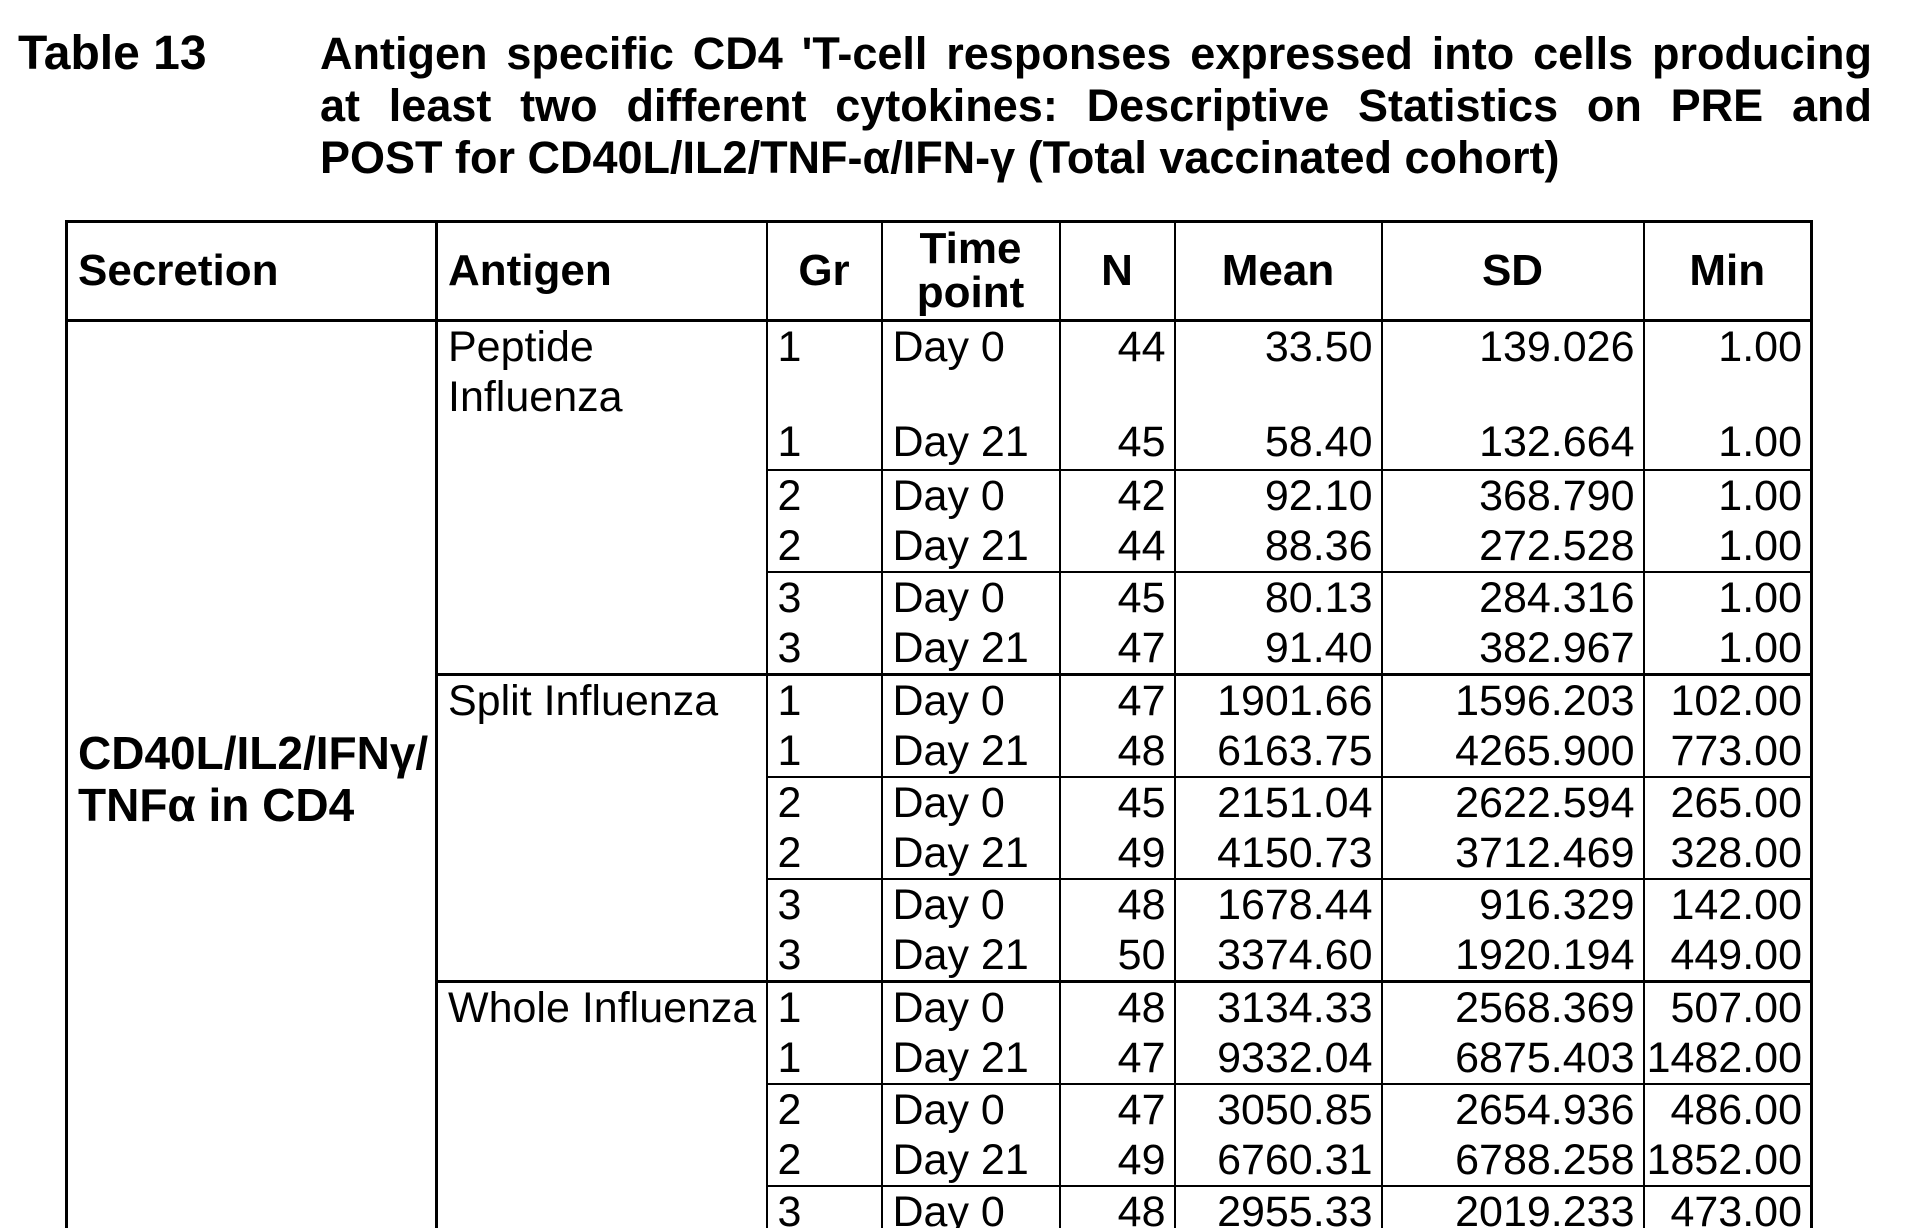 The width and height of the screenshot is (1913, 1228). I want to click on col-header-time-point: Time point, so click(970, 271).